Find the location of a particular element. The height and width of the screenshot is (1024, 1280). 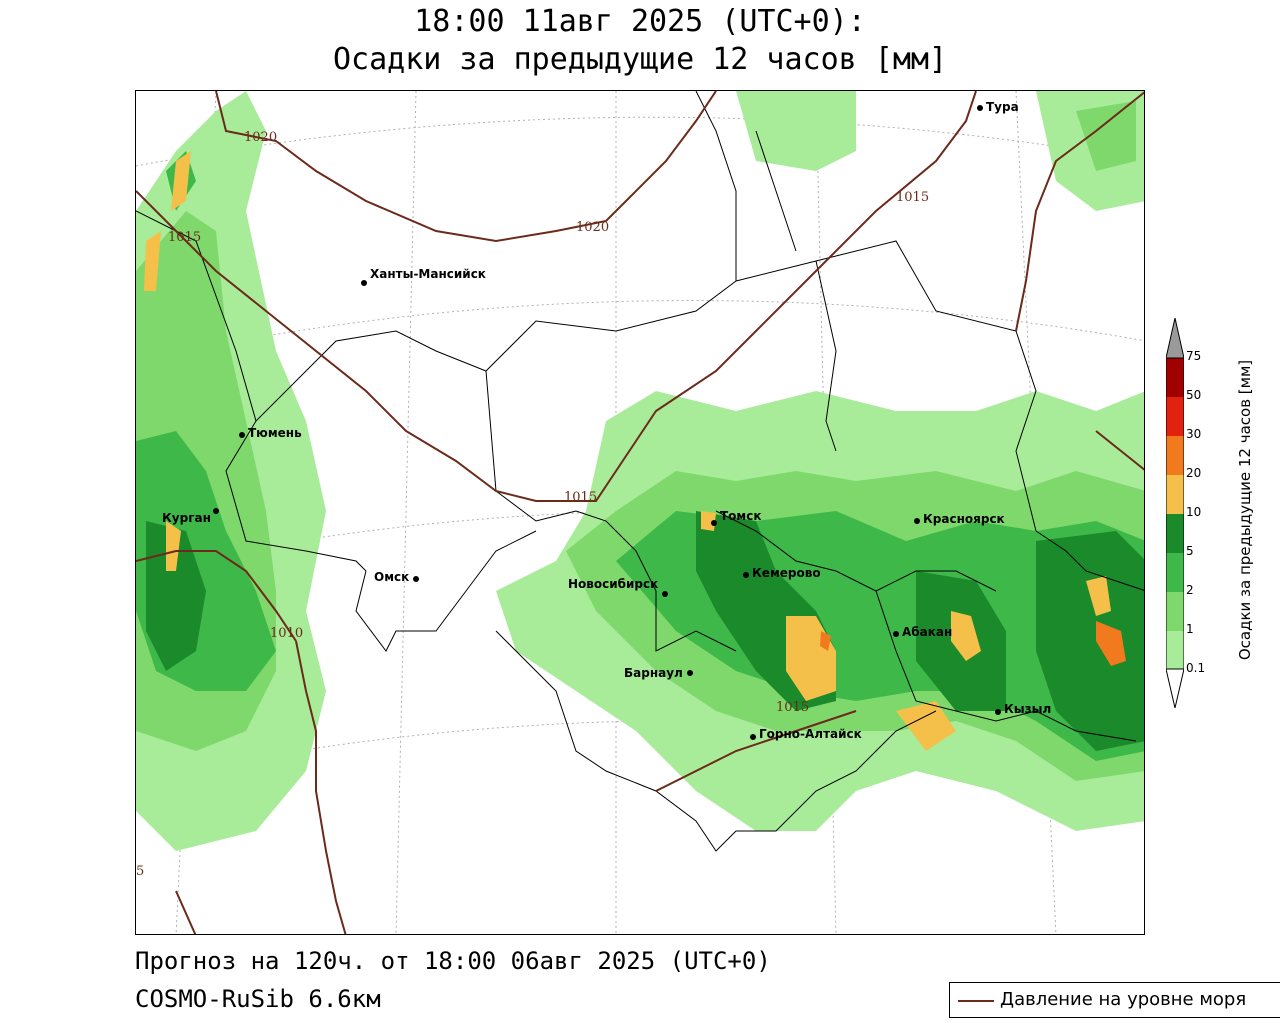

colorbar-tick: 50 is located at coordinates (1194, 395).